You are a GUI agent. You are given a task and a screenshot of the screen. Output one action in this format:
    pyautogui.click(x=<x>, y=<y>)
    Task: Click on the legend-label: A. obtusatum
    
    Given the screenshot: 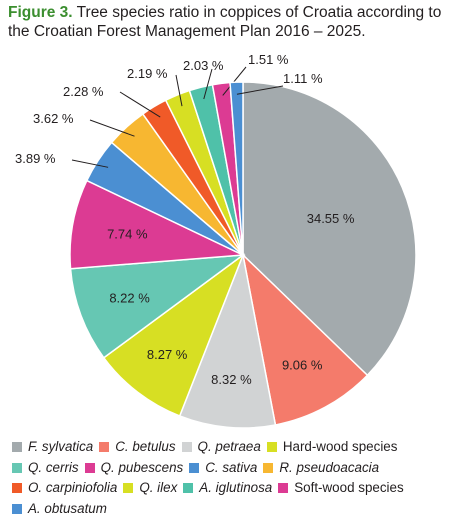 What is the action you would take?
    pyautogui.click(x=67, y=509)
    